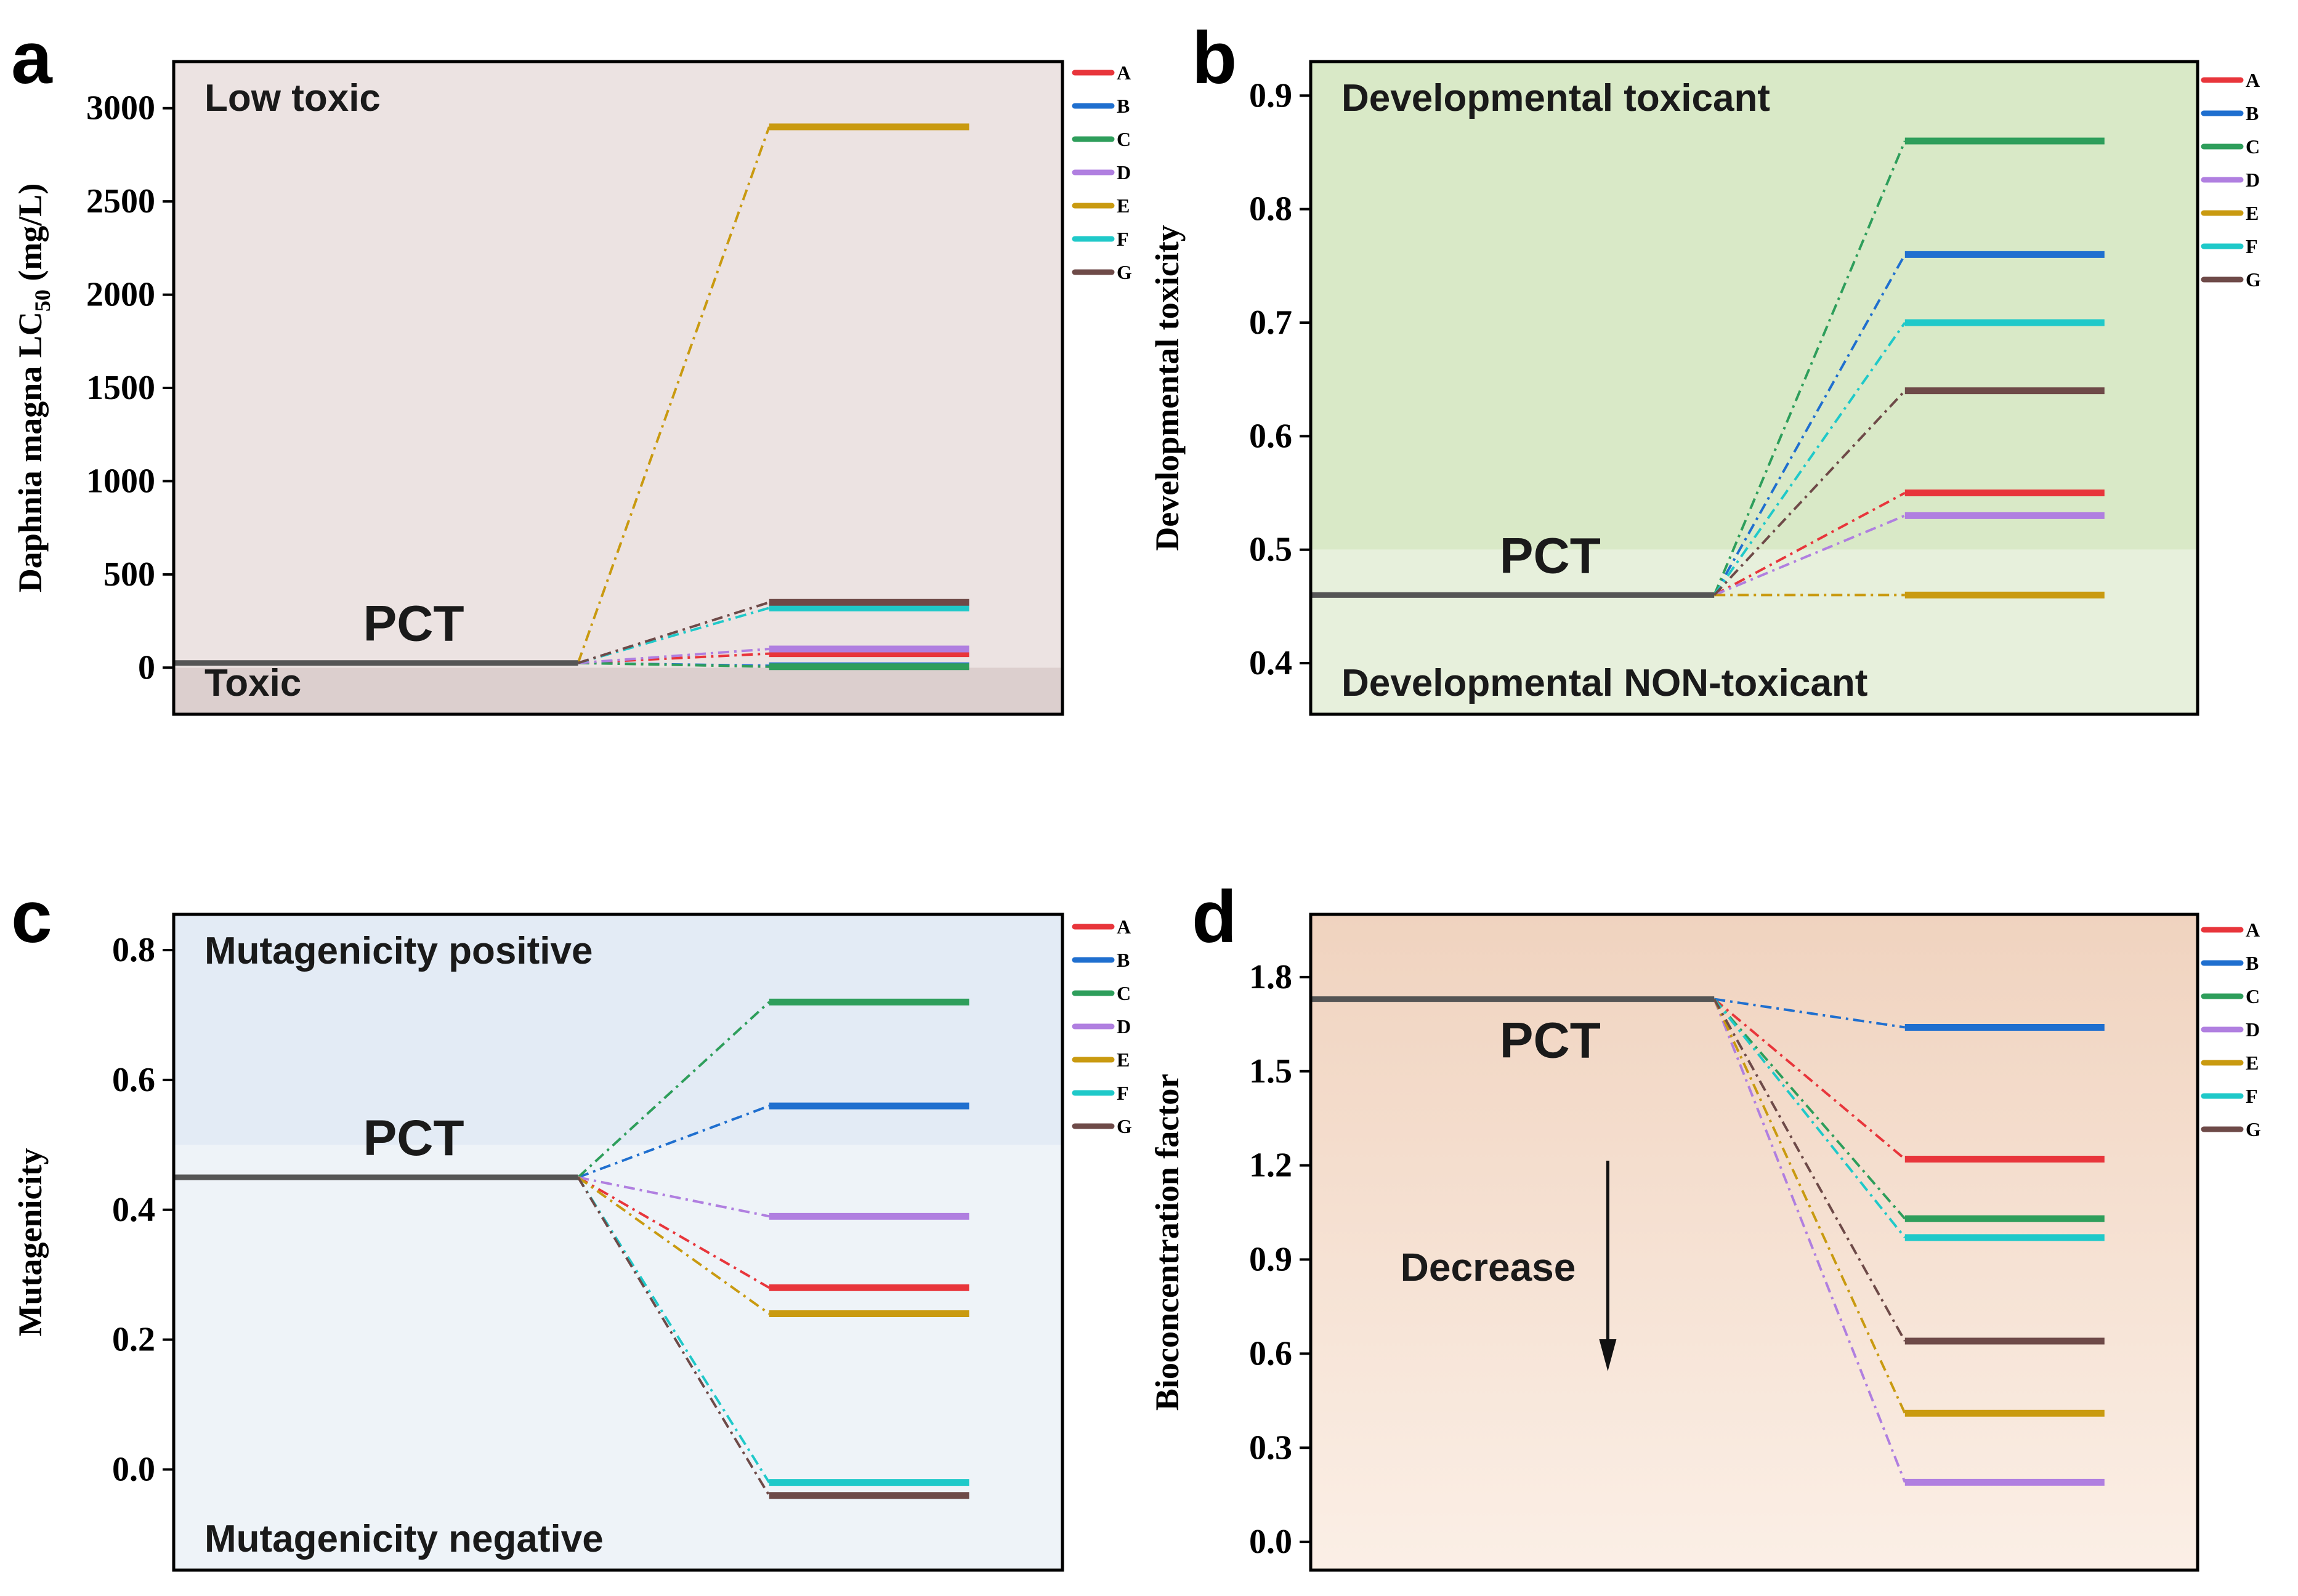 The height and width of the screenshot is (1596, 2298). What do you see at coordinates (120, 295) in the screenshot?
I see `y-tick-label: 2000` at bounding box center [120, 295].